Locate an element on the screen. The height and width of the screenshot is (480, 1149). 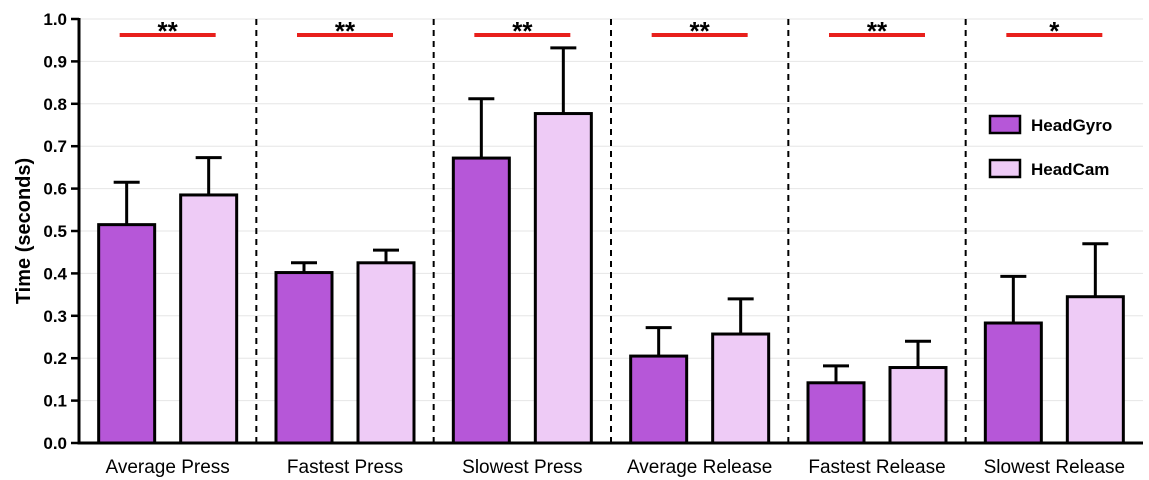
y-tick-label: 0.6 is located at coordinates (55, 189).